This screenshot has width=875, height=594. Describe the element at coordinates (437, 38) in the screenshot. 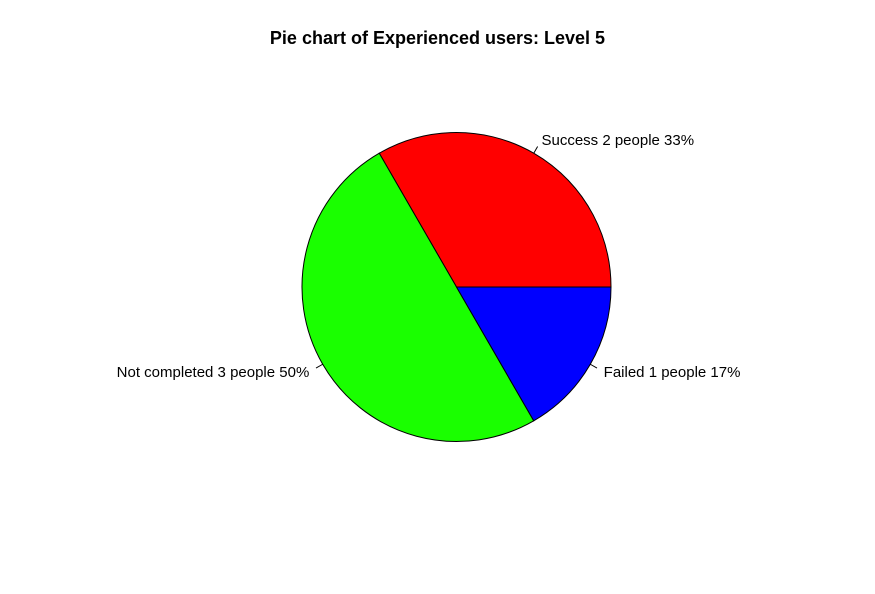

I see `chart-title: Pie chart of Experienced users: Level 5` at that location.